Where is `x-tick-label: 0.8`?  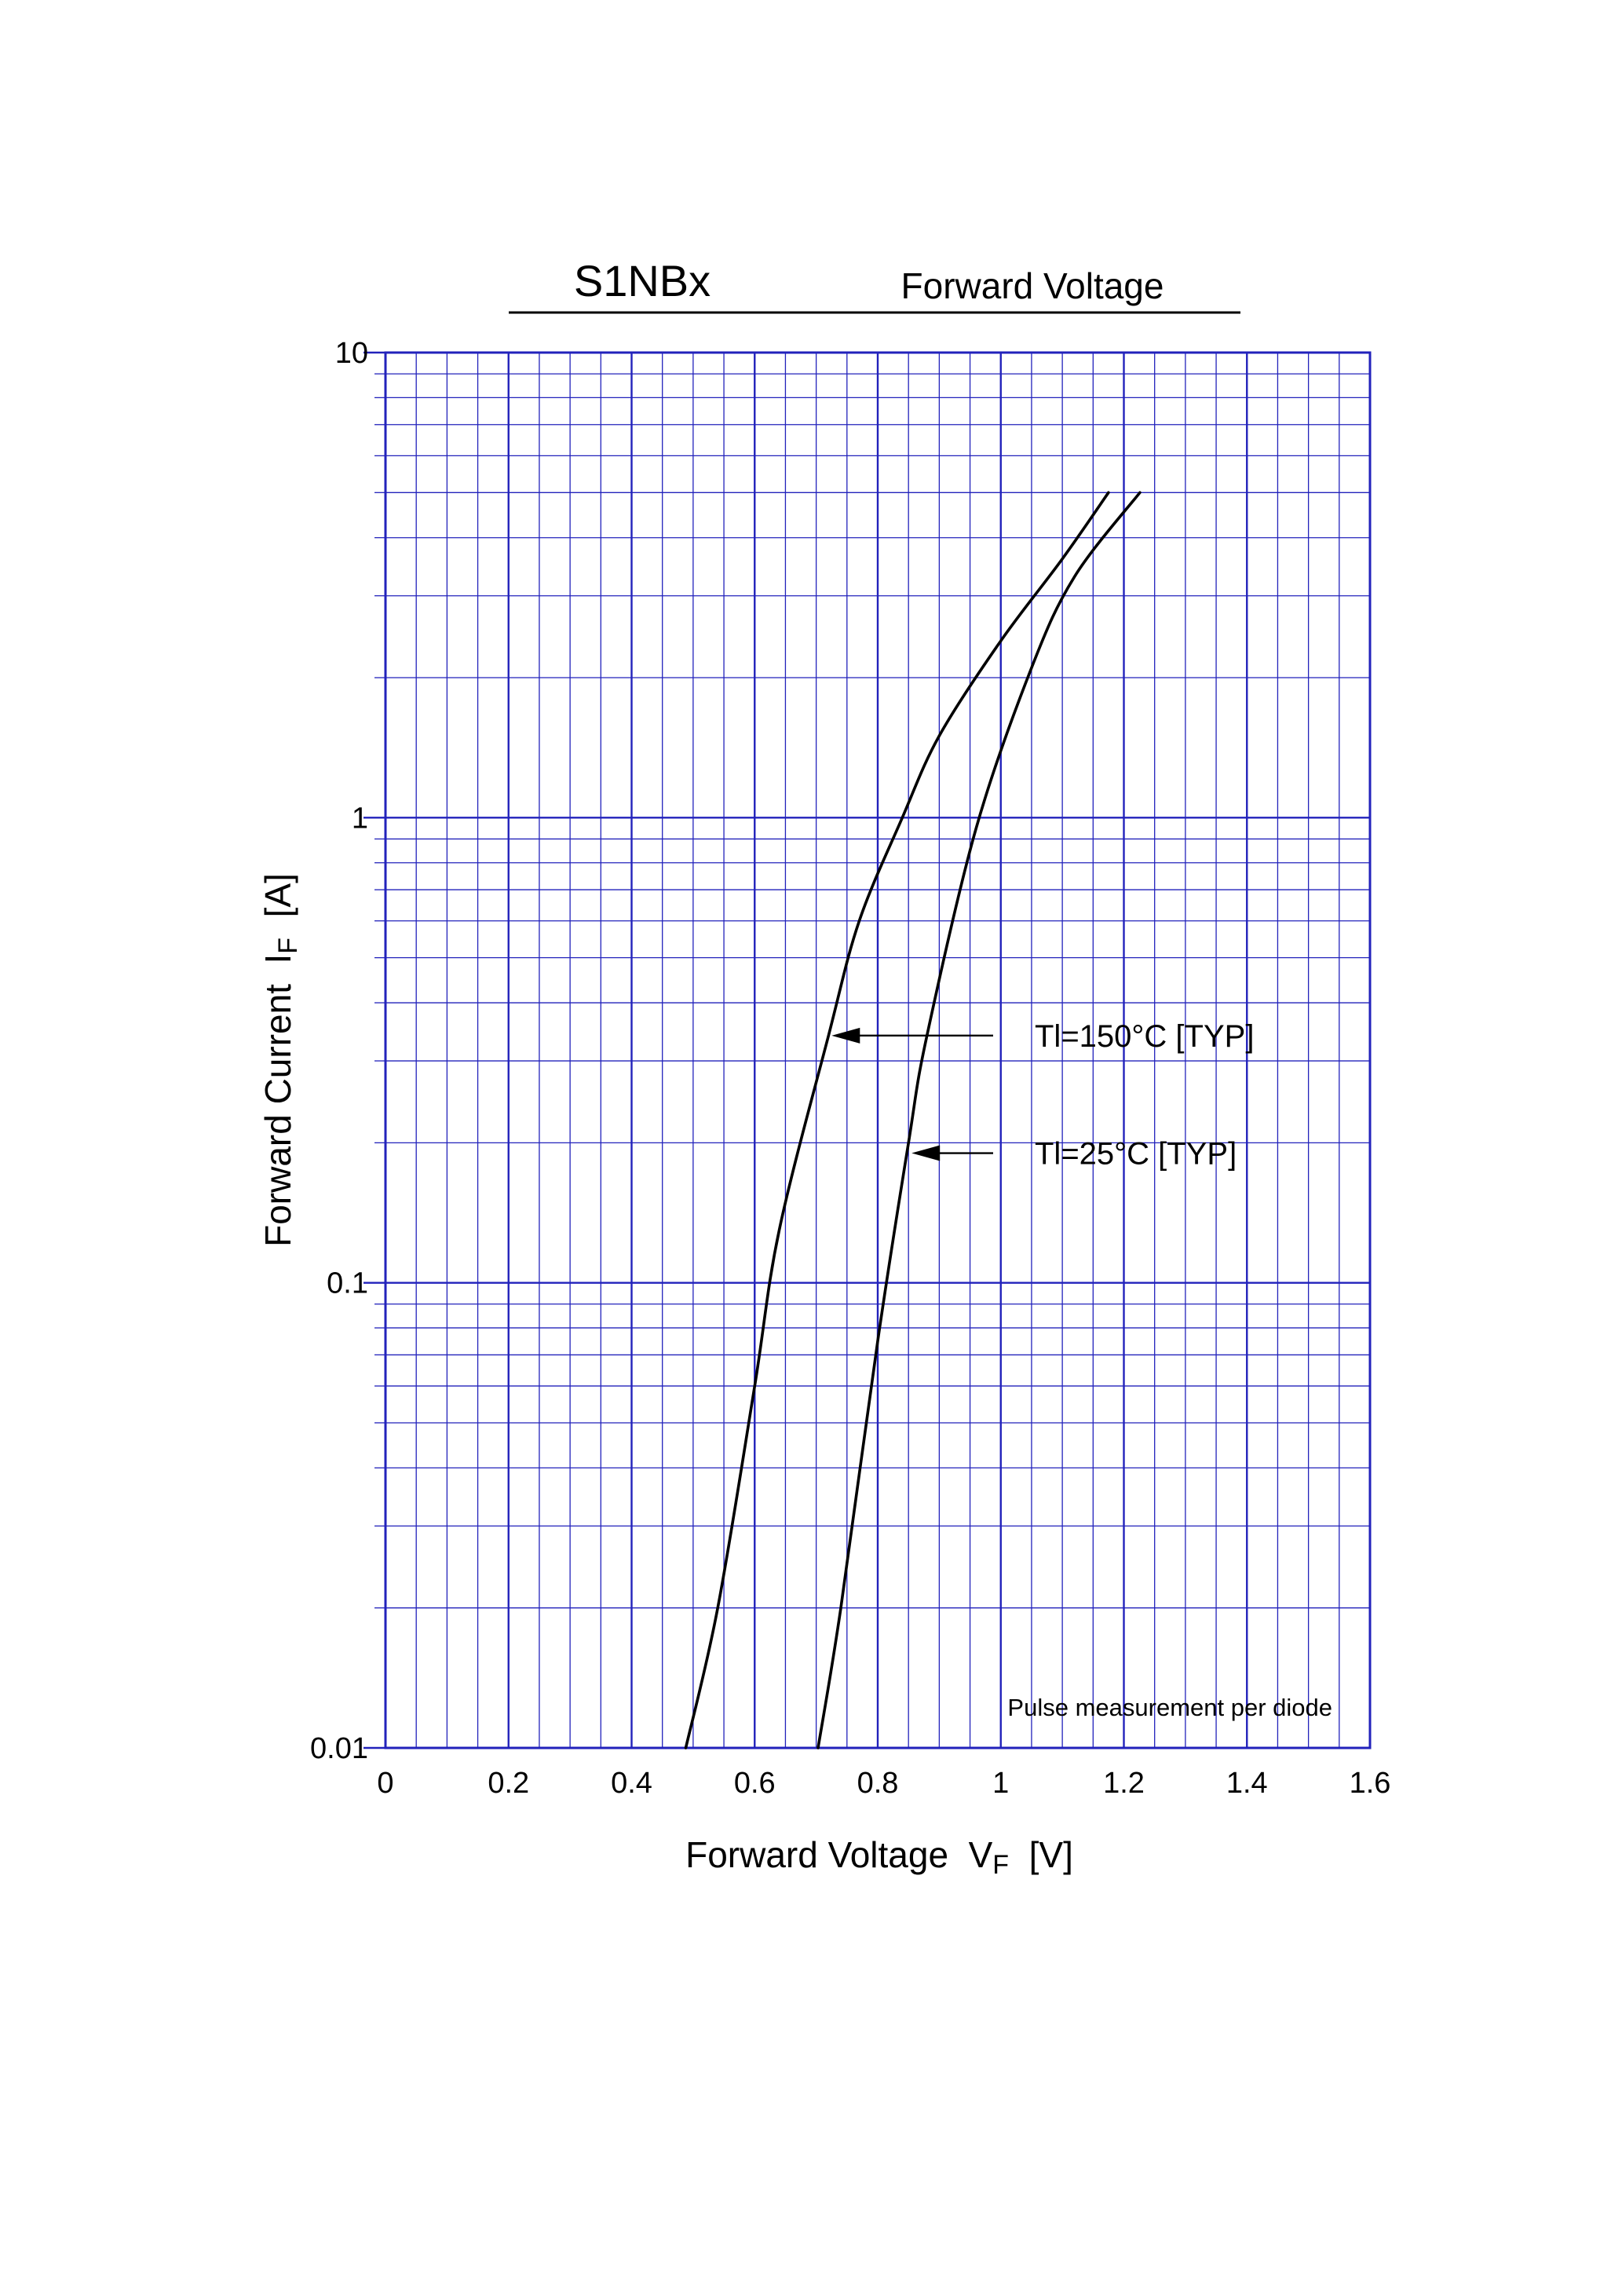
x-tick-label: 0.8 is located at coordinates (878, 1784).